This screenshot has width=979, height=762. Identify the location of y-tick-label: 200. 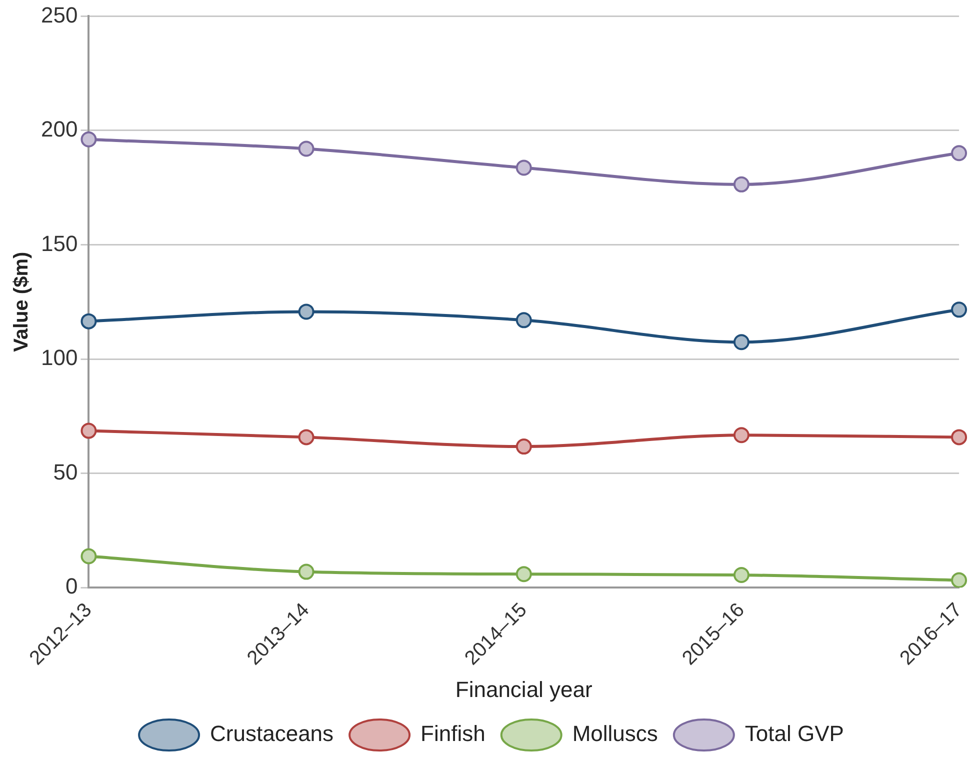
(59, 129).